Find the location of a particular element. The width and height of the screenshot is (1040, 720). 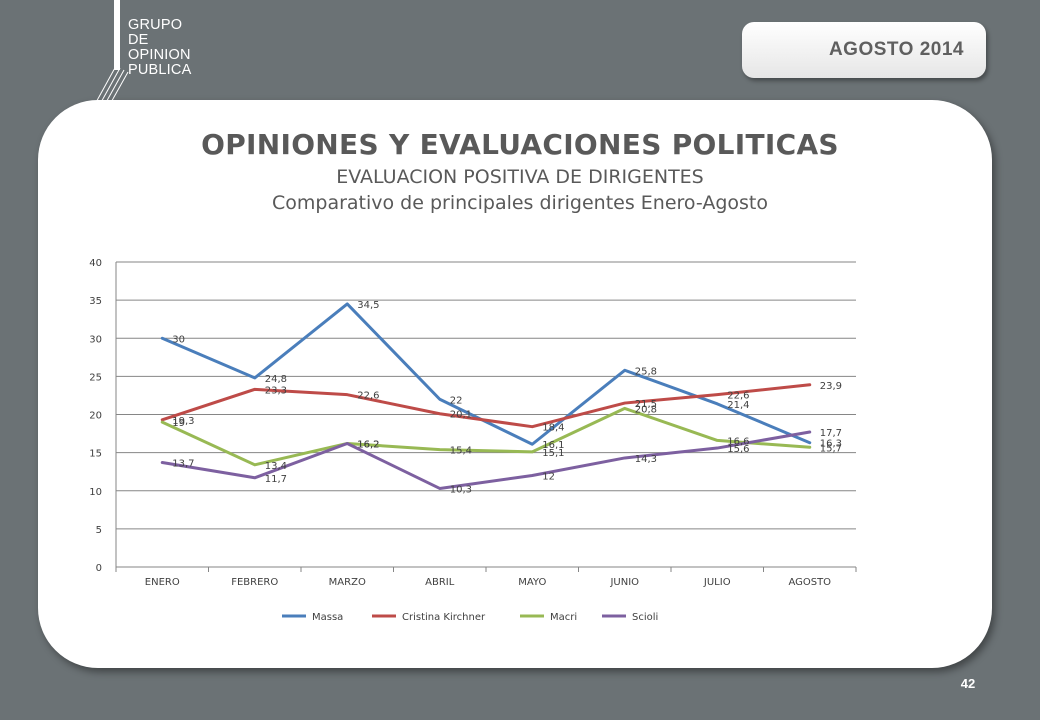

data-label-scioli-4: 12 is located at coordinates (548, 477).